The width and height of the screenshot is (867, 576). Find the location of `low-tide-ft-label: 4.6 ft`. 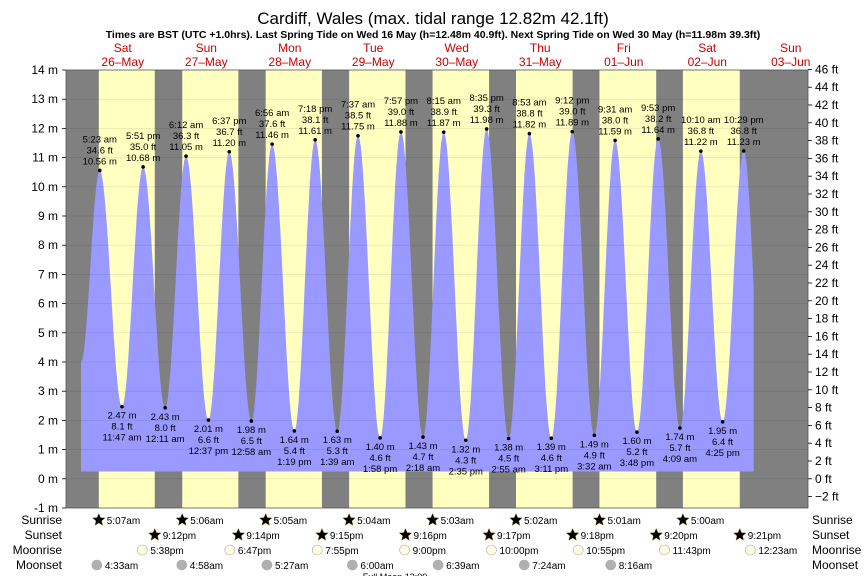

low-tide-ft-label: 4.6 ft is located at coordinates (380, 458).